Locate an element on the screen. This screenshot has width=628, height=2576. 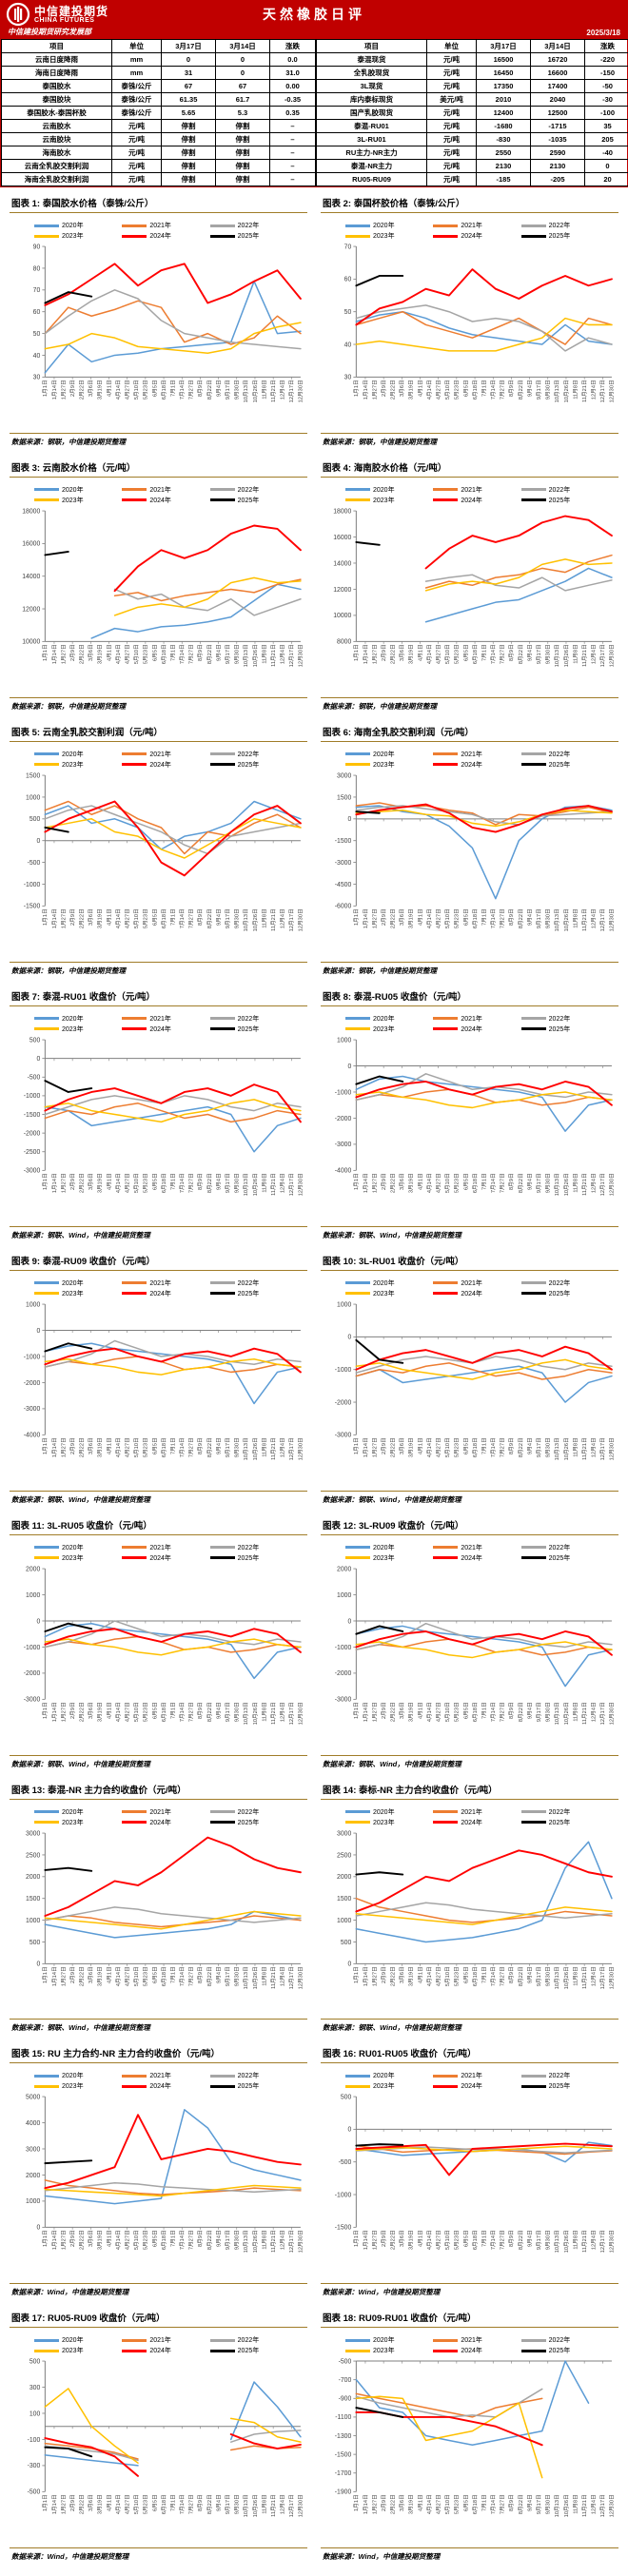
legend-label: 2021年 is located at coordinates (471, 1548).